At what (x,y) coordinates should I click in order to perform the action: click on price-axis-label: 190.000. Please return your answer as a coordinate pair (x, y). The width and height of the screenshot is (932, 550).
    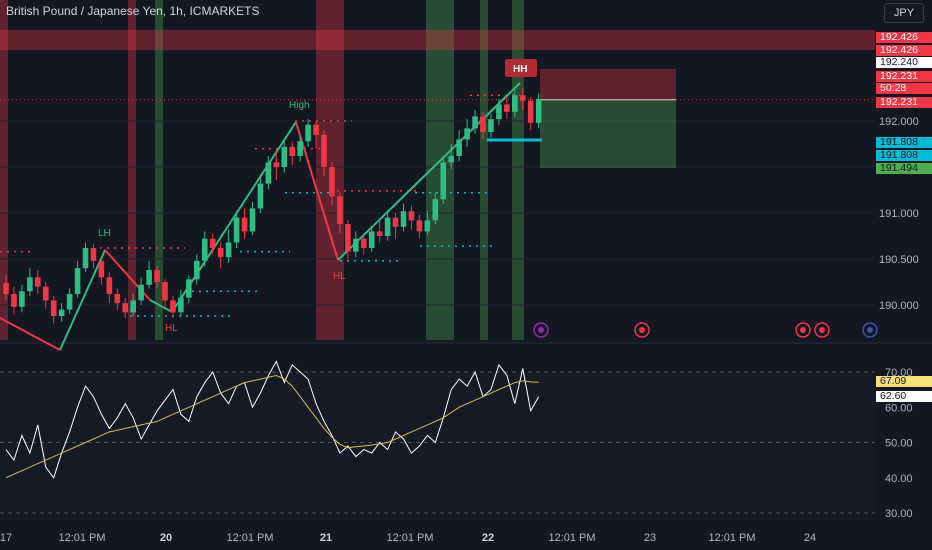
    Looking at the image, I should click on (899, 306).